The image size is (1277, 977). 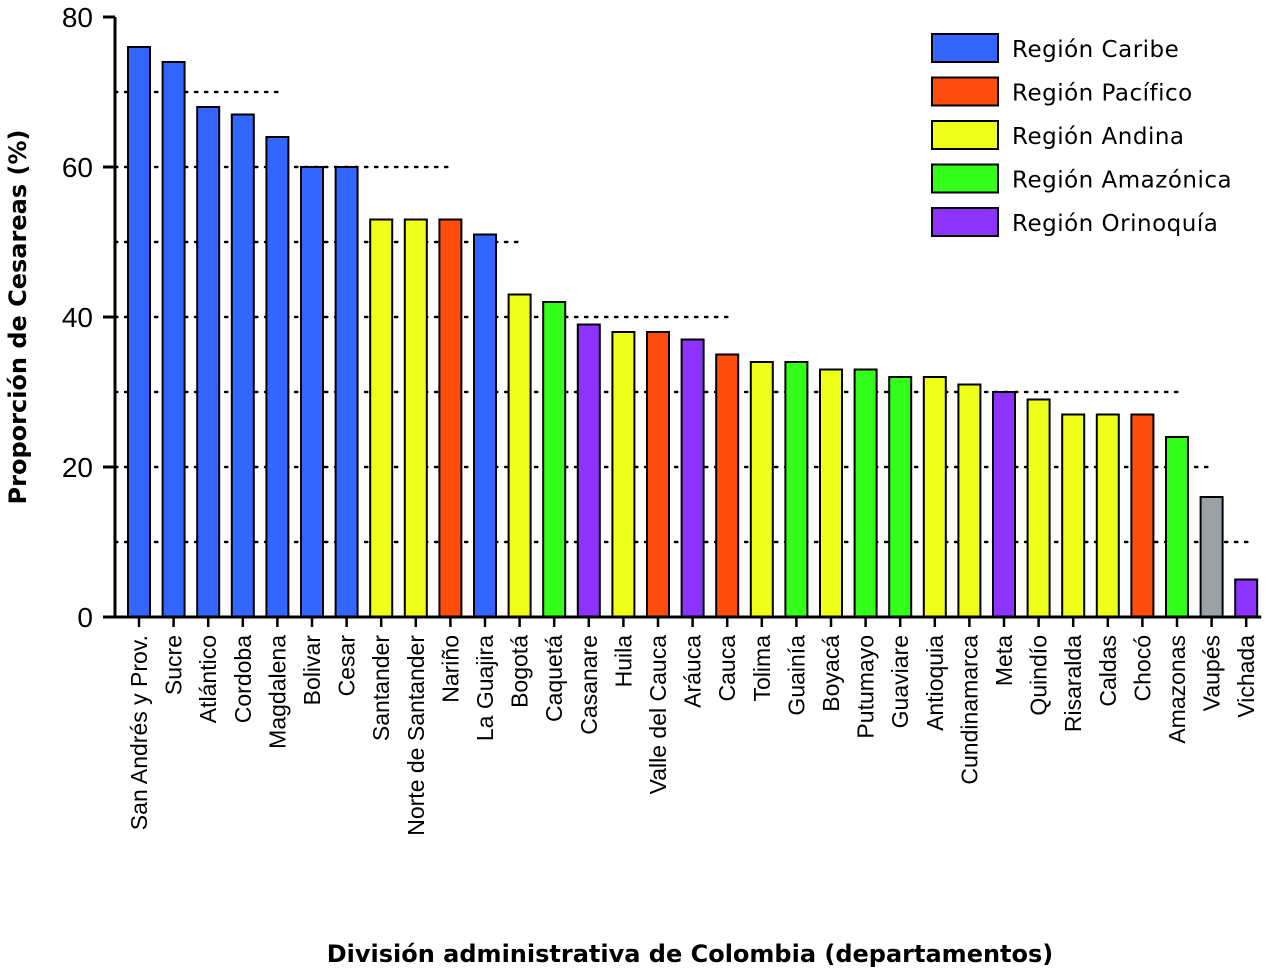 I want to click on x-tick-label: Caquetá, so click(x=554, y=678).